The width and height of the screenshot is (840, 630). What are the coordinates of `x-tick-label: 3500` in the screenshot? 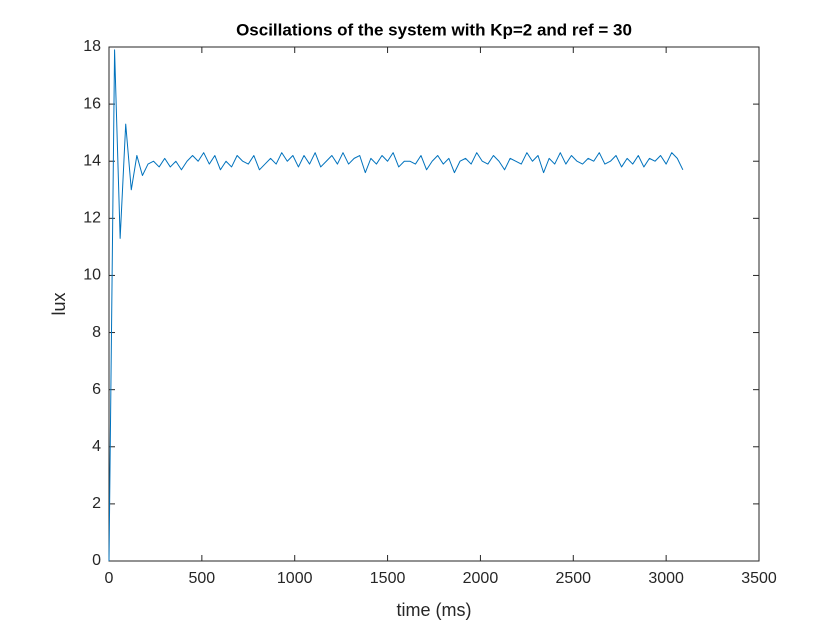 It's located at (759, 578).